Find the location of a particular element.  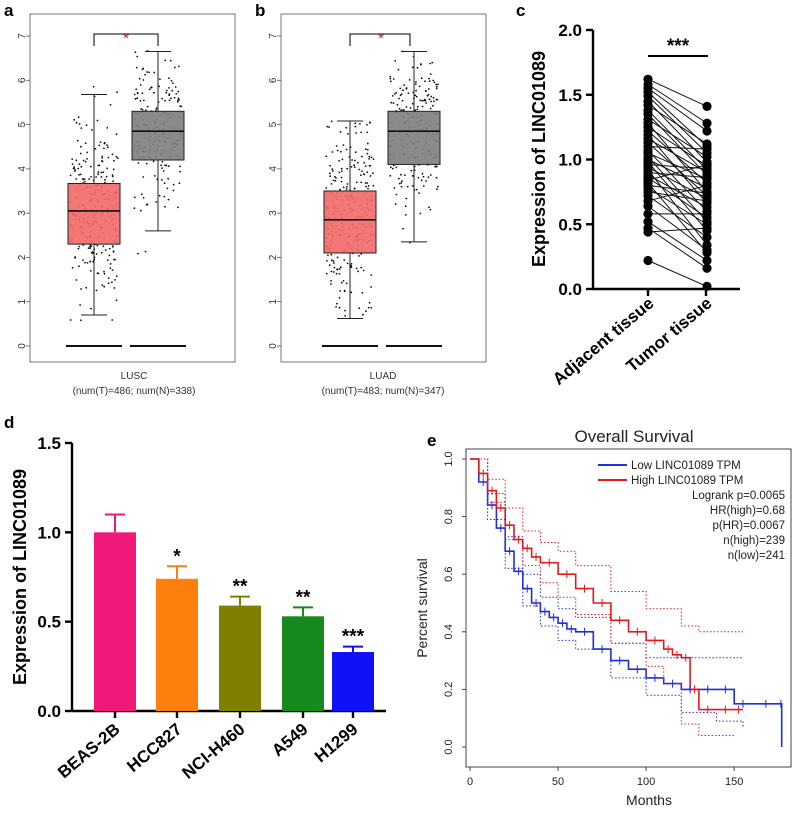

legend-high-label: High LINC01089 TPM is located at coordinates (687, 481).